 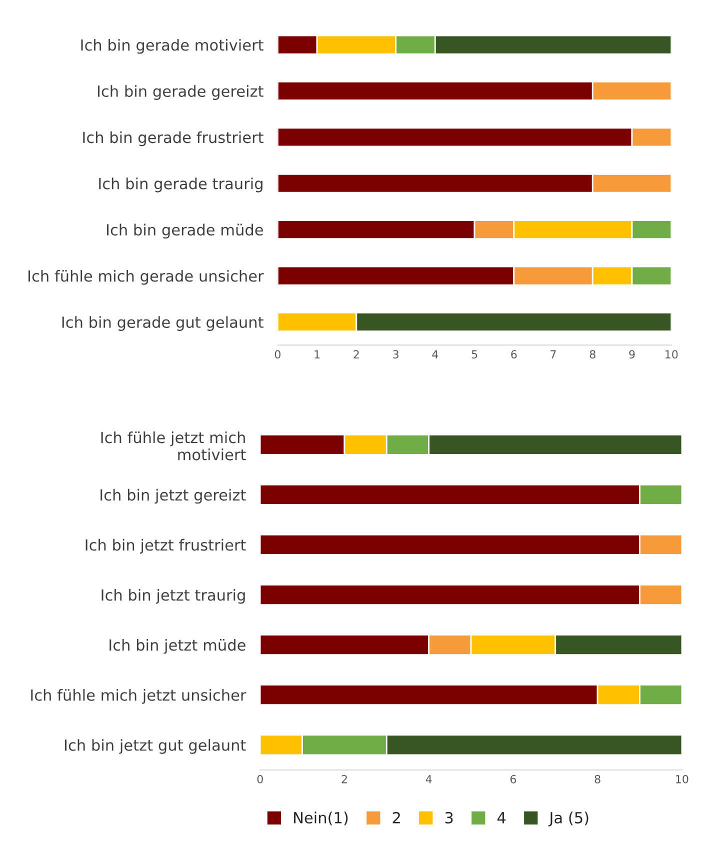 What do you see at coordinates (138, 696) in the screenshot?
I see `y-tick-label: Ich fühle mich jetzt unsicher` at bounding box center [138, 696].